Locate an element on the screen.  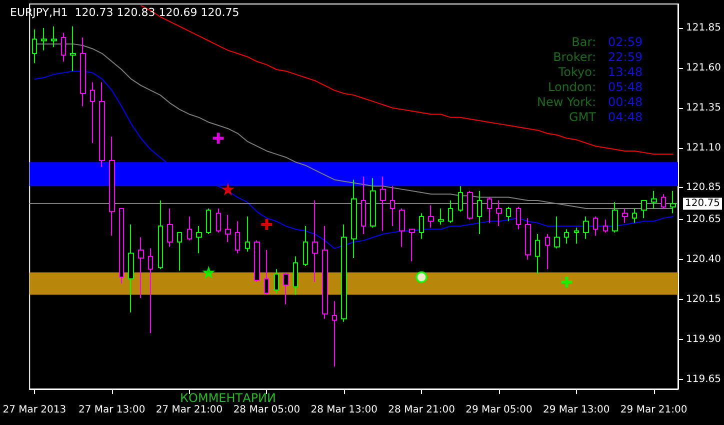
y-tick-label: 120.15 is located at coordinates (704, 300).